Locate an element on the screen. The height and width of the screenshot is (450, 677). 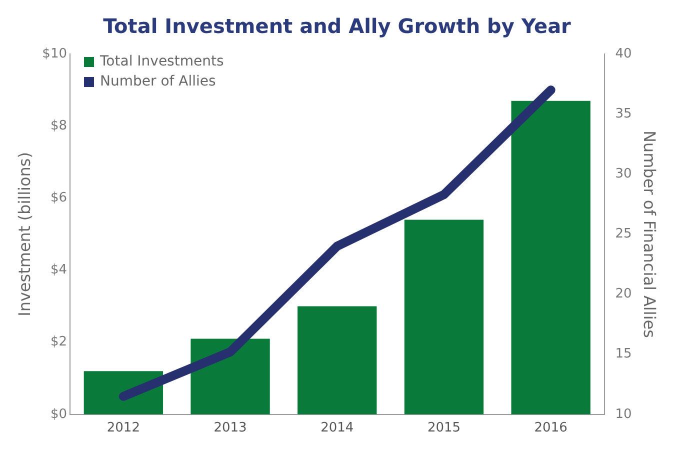
y2-tick-label: 30 is located at coordinates (623, 174).